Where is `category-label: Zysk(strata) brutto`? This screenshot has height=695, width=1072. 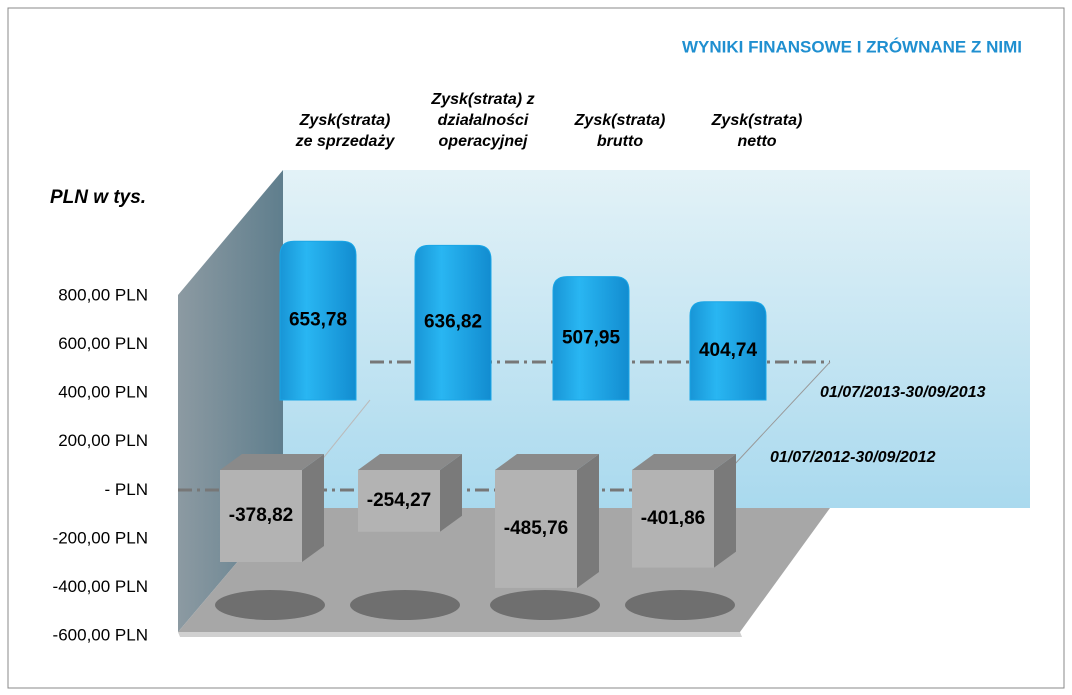 category-label: Zysk(strata) brutto is located at coordinates (620, 131).